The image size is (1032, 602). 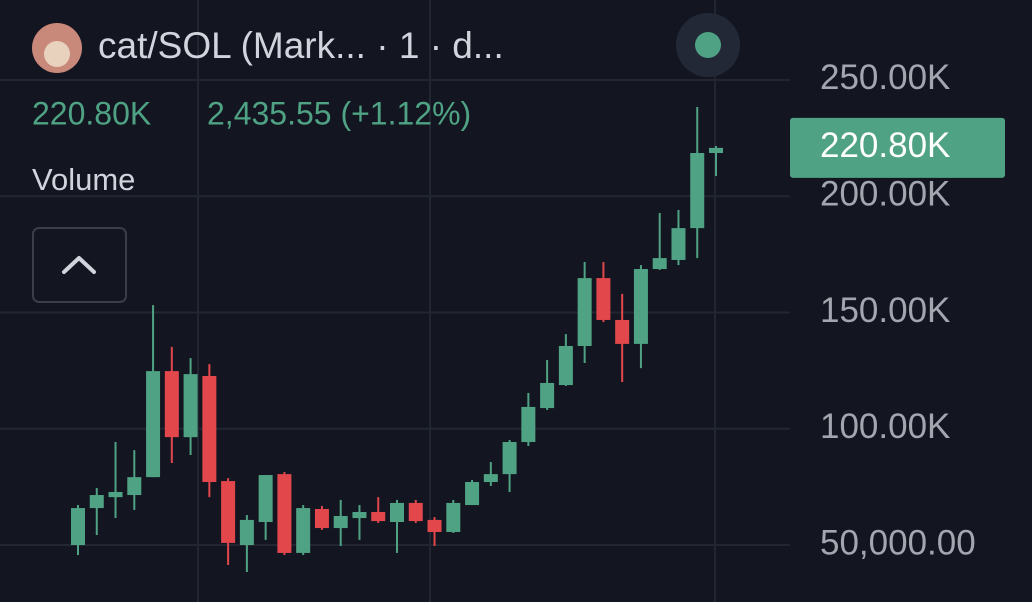 What do you see at coordinates (898, 542) in the screenshot?
I see `y-tick-label: 50,000.00` at bounding box center [898, 542].